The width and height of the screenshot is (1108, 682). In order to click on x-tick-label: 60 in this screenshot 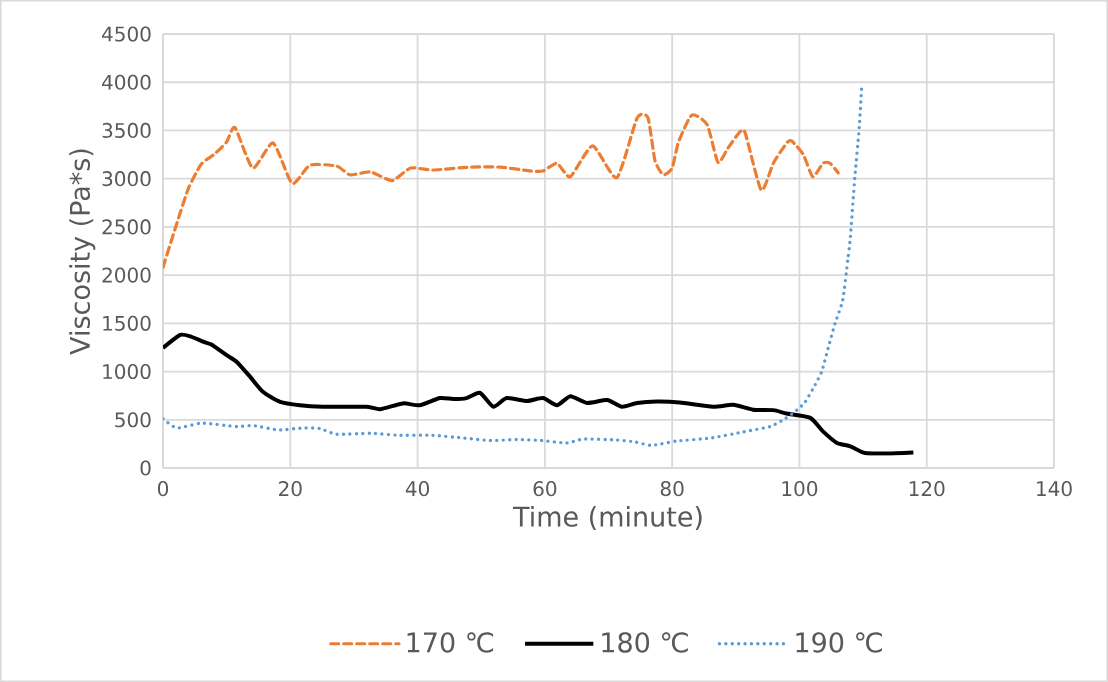, I will do `click(545, 489)`.